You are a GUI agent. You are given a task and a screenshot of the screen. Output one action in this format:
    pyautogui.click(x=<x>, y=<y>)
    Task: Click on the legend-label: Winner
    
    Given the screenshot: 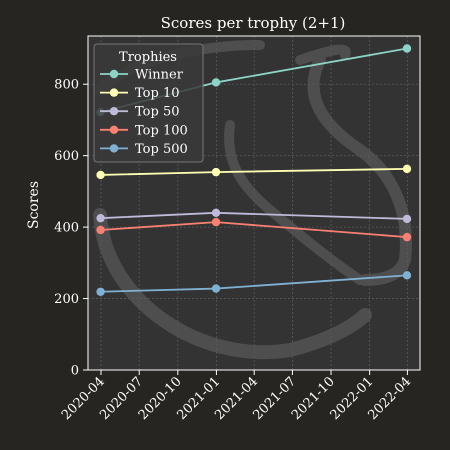 What is the action you would take?
    pyautogui.click(x=159, y=75)
    